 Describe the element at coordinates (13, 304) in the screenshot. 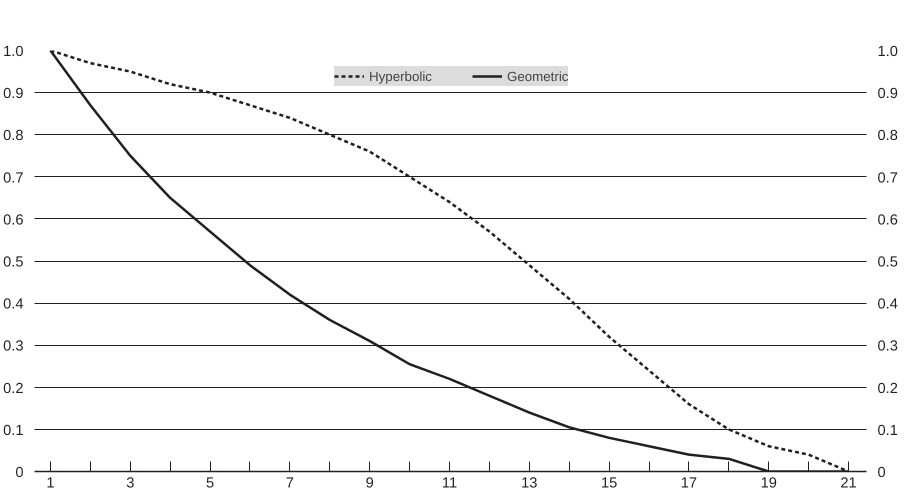

I see `y-tick-label: 0.4` at that location.